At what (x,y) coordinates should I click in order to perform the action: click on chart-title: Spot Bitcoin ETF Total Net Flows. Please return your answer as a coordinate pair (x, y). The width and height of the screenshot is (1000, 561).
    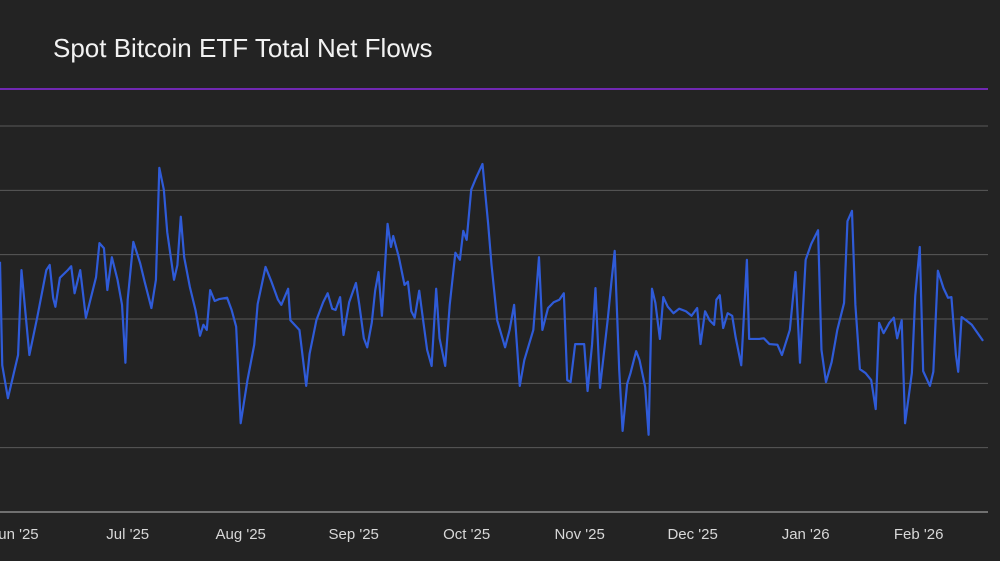
    Looking at the image, I should click on (243, 48).